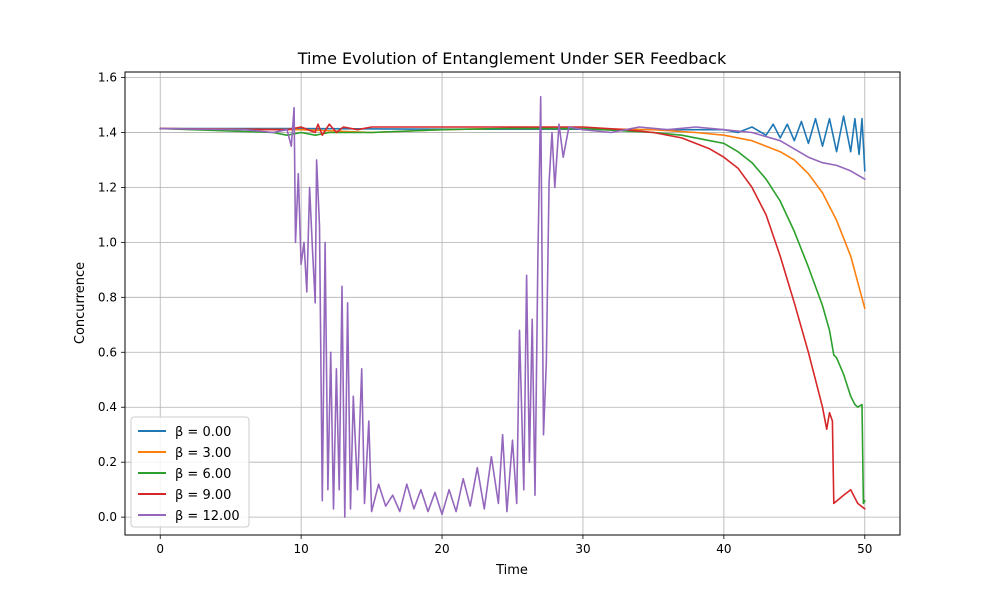 This screenshot has width=1000, height=600. Describe the element at coordinates (582, 549) in the screenshot. I see `x-tick-label: 30` at that location.